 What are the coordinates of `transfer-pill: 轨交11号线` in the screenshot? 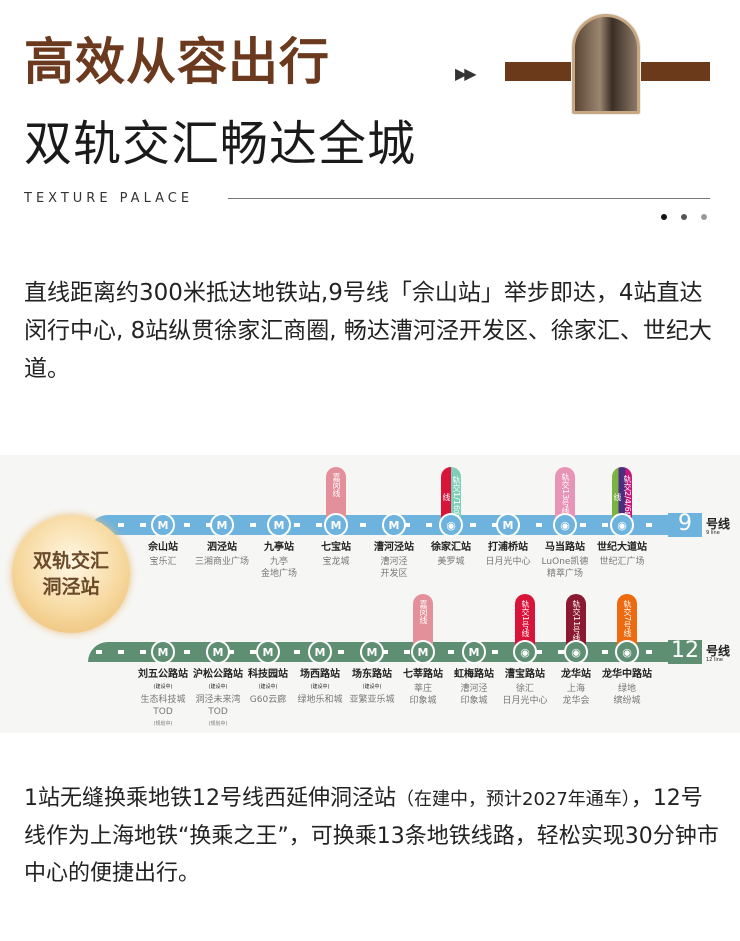 It's located at (576, 621).